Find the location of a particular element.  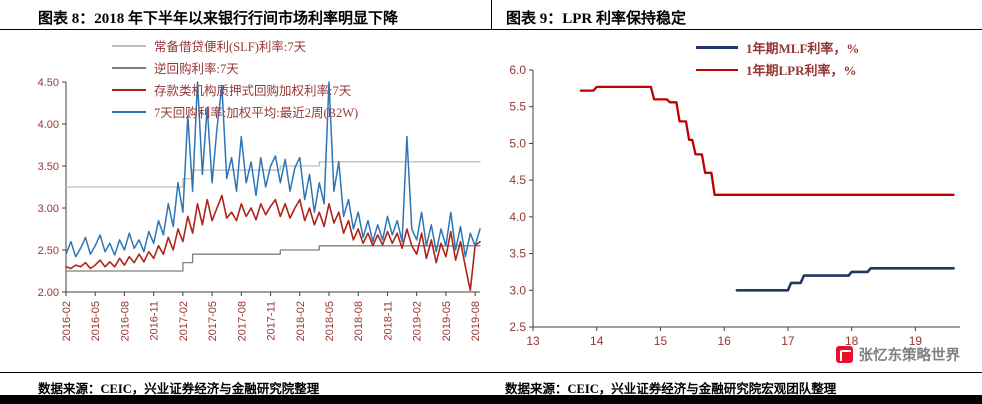

y-tick-label: 4.50 is located at coordinates (48, 83).